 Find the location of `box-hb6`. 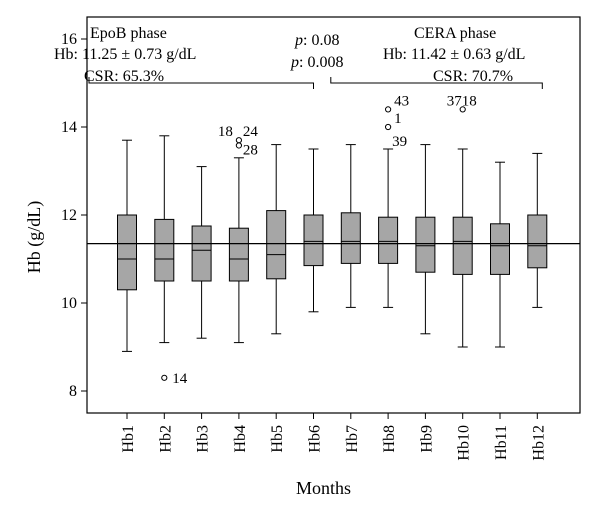

box-hb6 is located at coordinates (313, 230).